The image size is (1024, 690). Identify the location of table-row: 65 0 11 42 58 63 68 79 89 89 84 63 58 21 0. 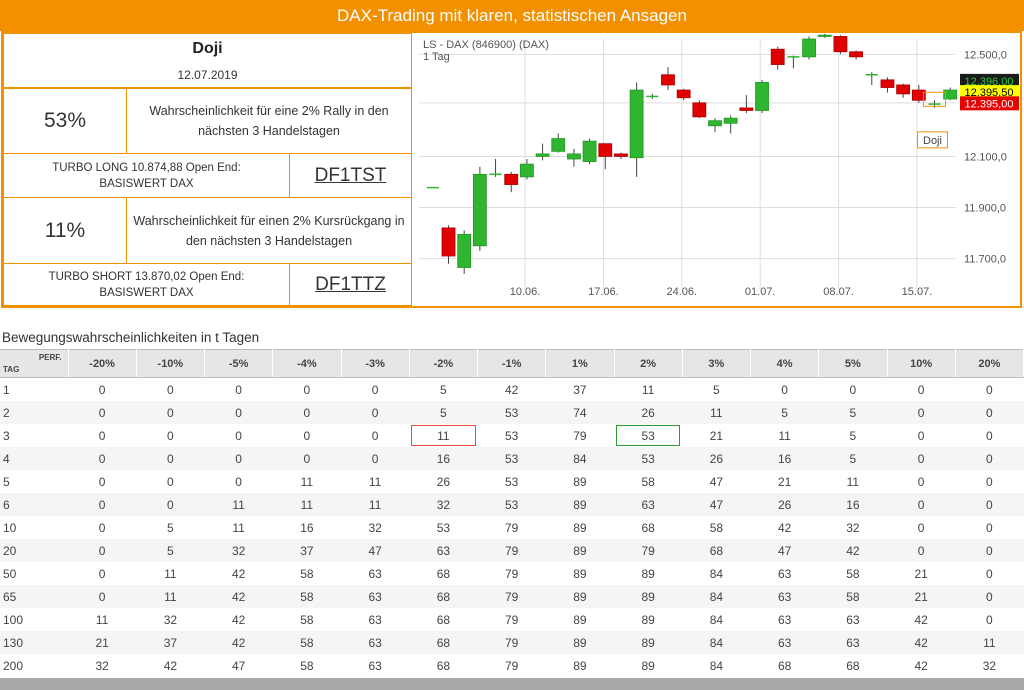
(512, 596).